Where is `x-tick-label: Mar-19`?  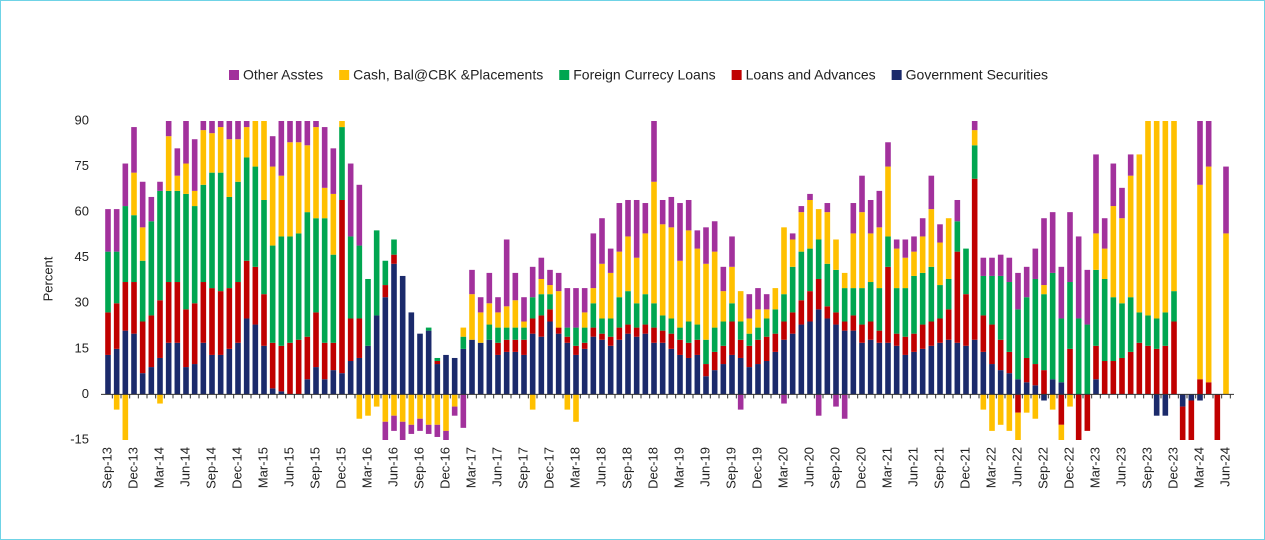 x-tick-label: Mar-19 is located at coordinates (678, 467).